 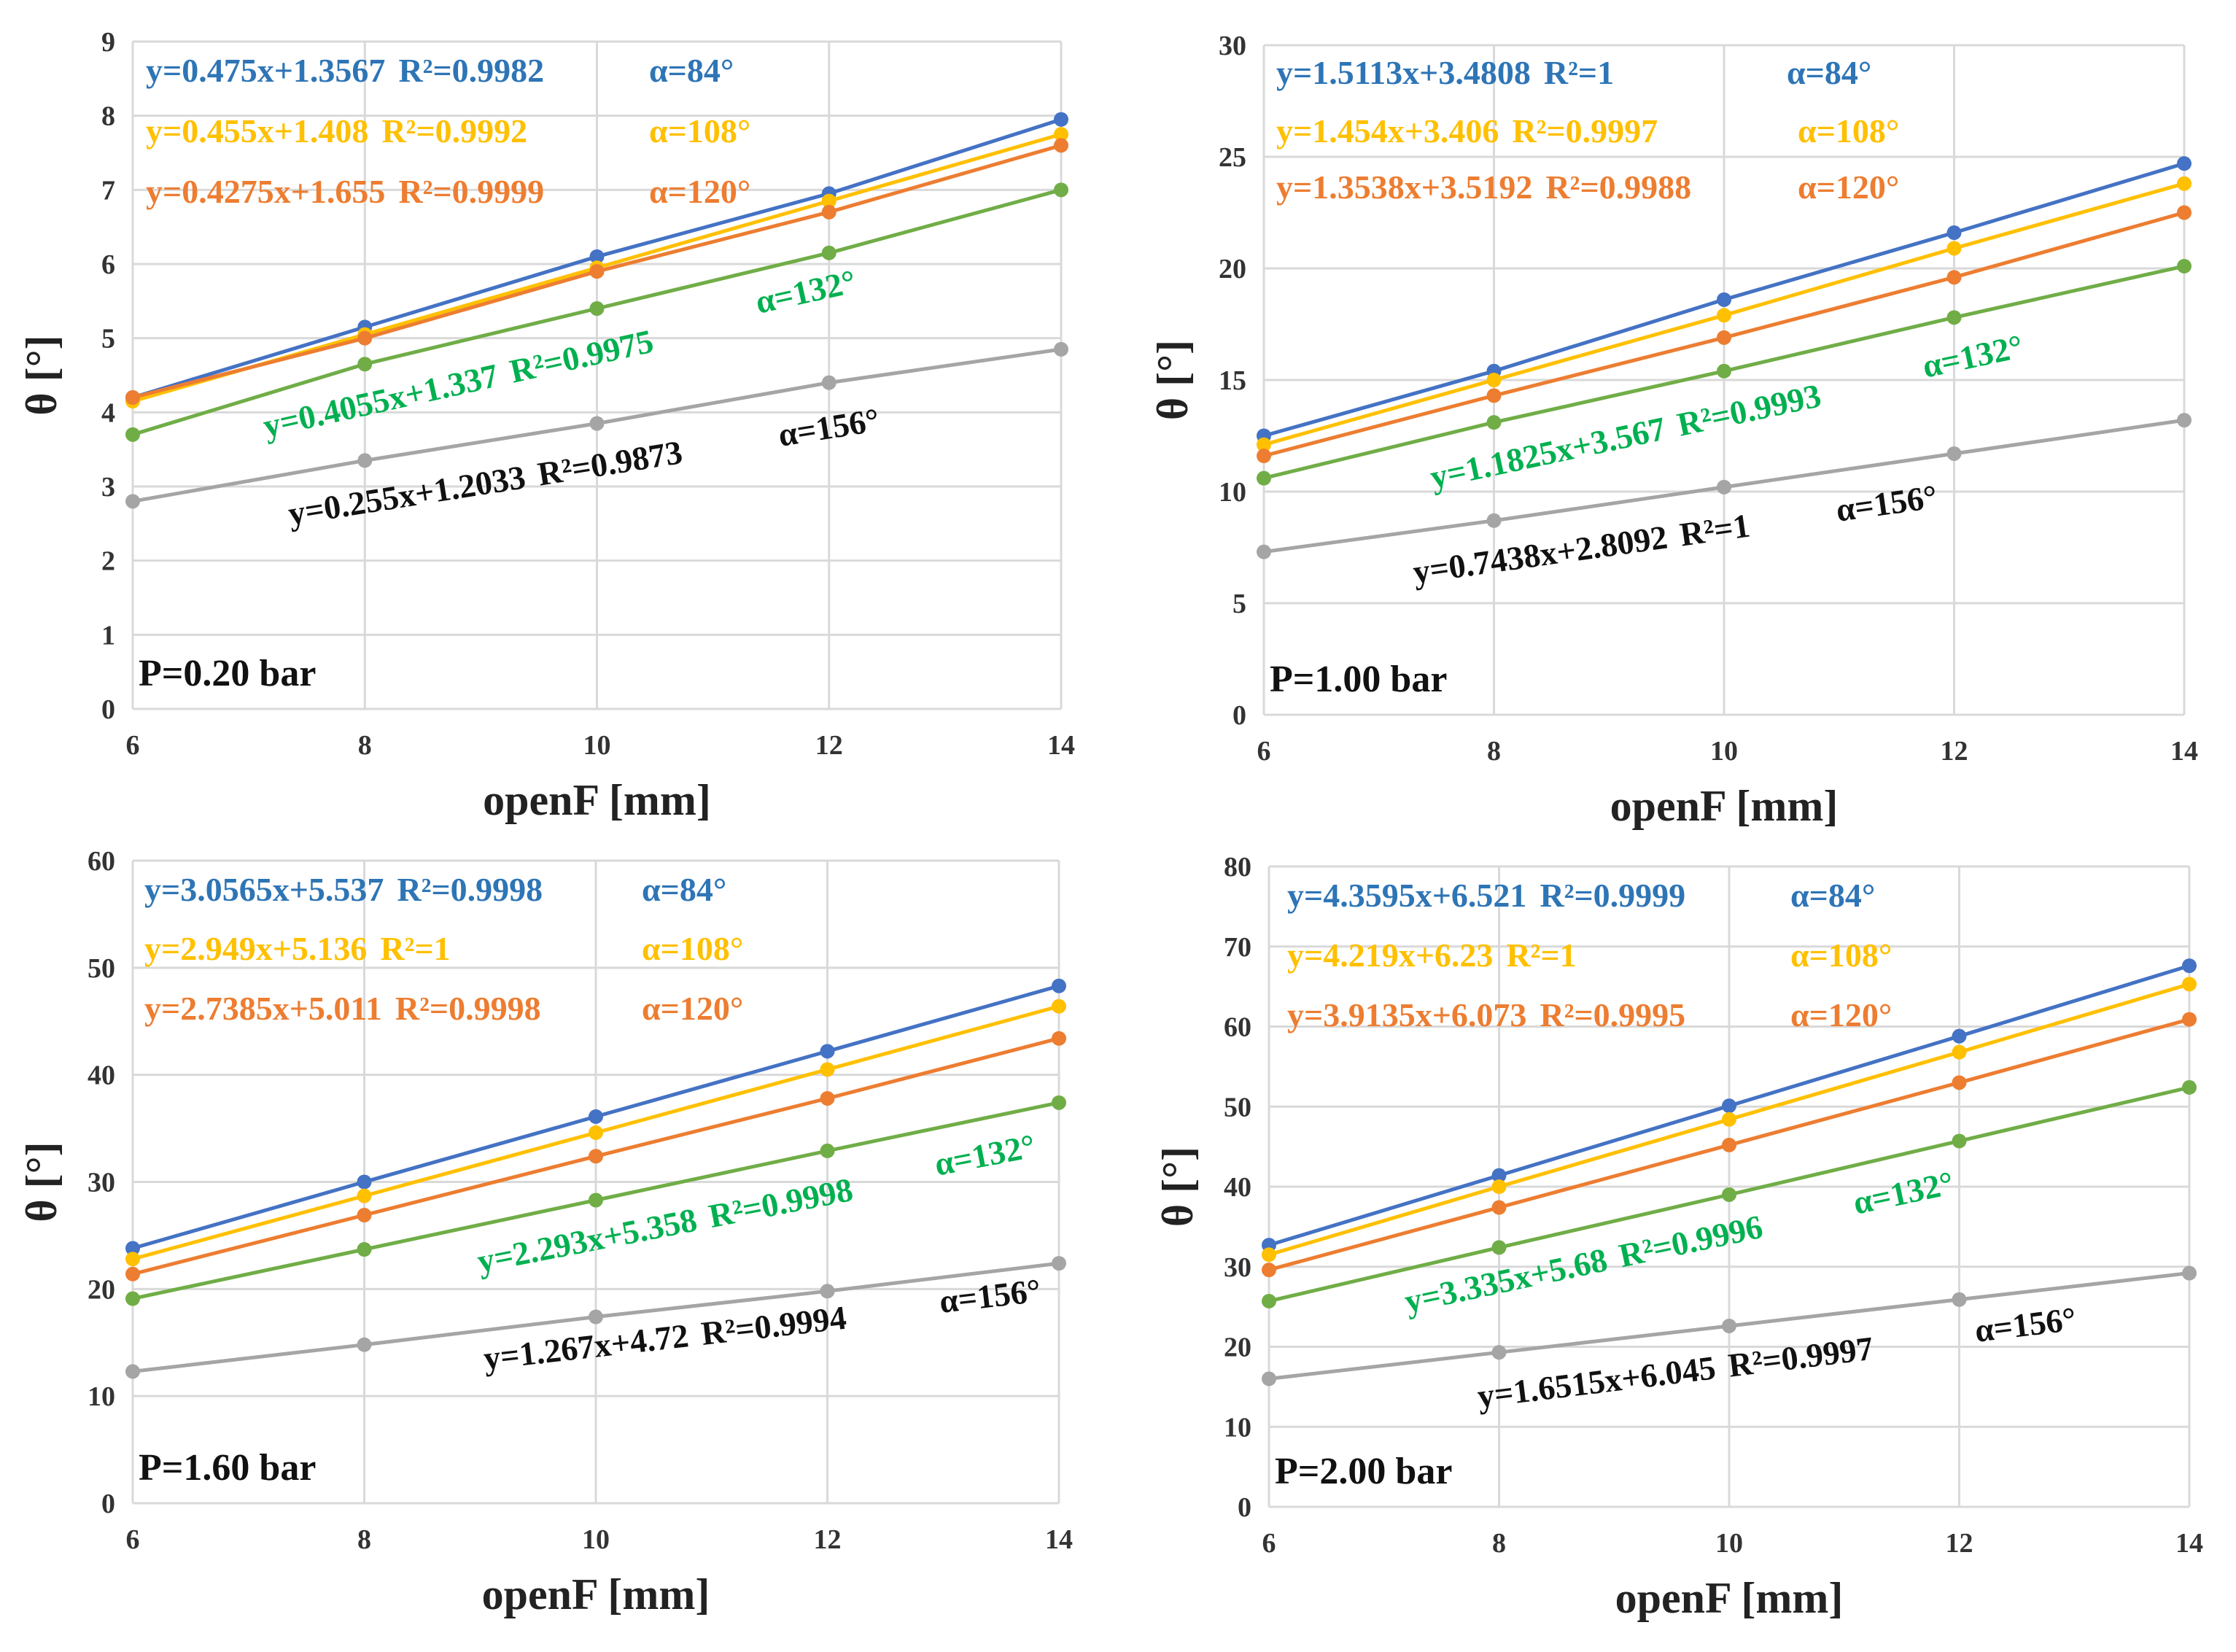 I want to click on r-squared-text: R²=0.9992, so click(x=454, y=131).